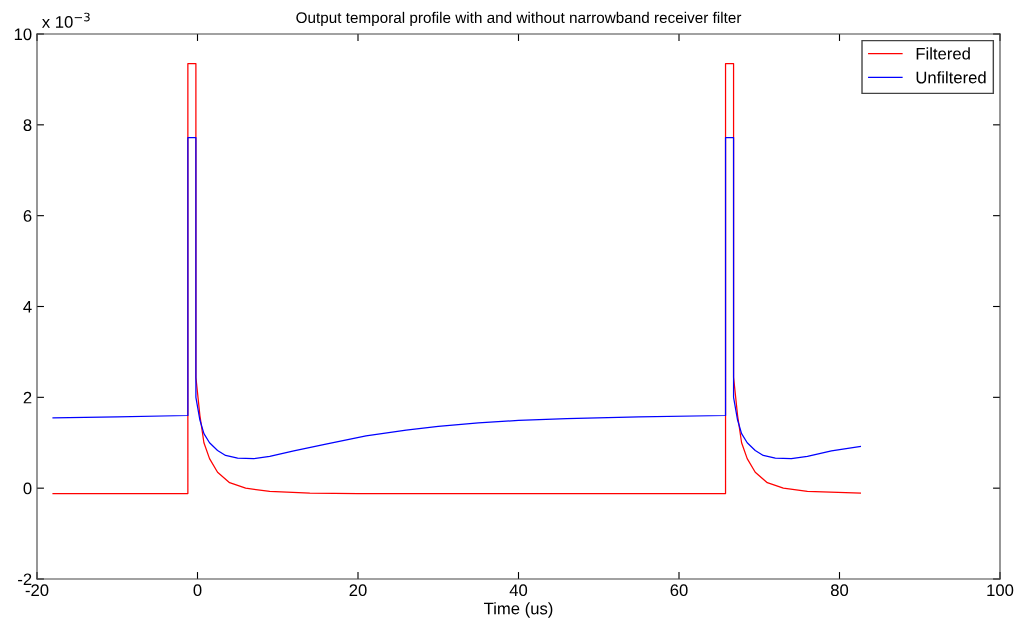 Image resolution: width=1018 pixels, height=628 pixels. I want to click on y-tick-label: 2, so click(27, 397).